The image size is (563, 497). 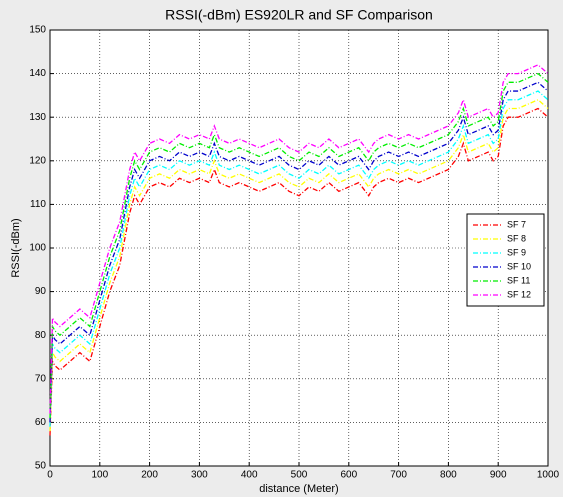 What do you see at coordinates (516, 238) in the screenshot?
I see `legend-label: SF 8` at bounding box center [516, 238].